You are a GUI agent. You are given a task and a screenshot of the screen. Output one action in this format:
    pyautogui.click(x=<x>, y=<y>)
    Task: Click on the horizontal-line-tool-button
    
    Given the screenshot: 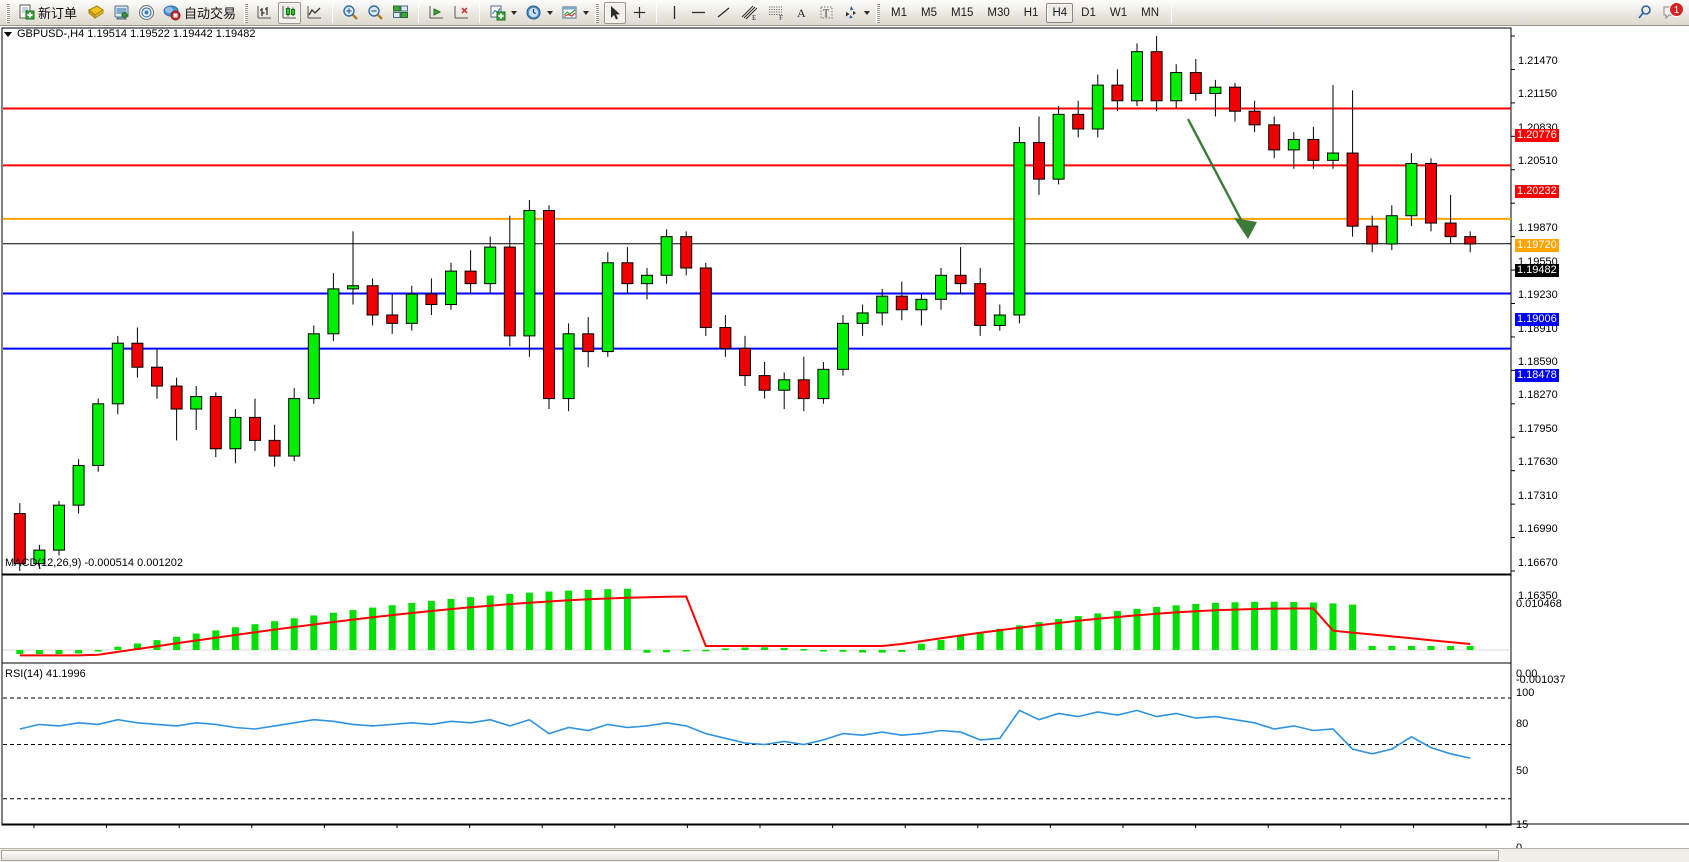 What is the action you would take?
    pyautogui.click(x=698, y=13)
    